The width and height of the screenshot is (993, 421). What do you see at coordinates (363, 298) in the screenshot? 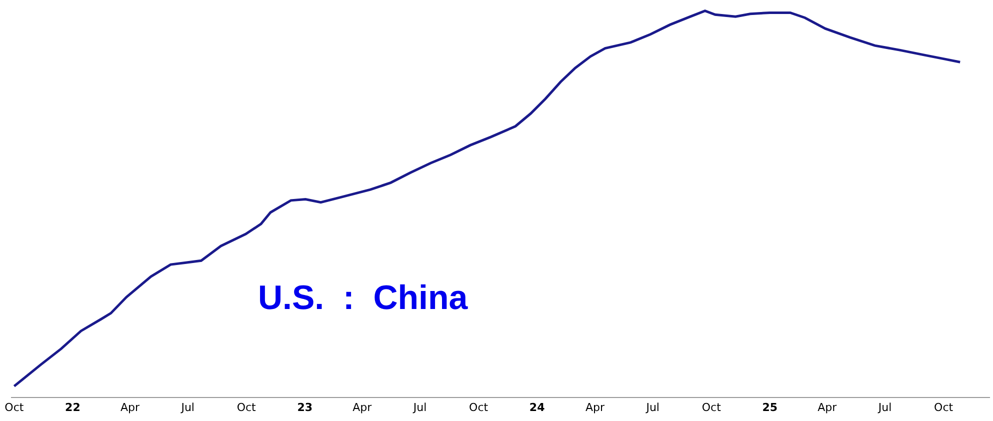
I see `annotation: U.S. : China` at bounding box center [363, 298].